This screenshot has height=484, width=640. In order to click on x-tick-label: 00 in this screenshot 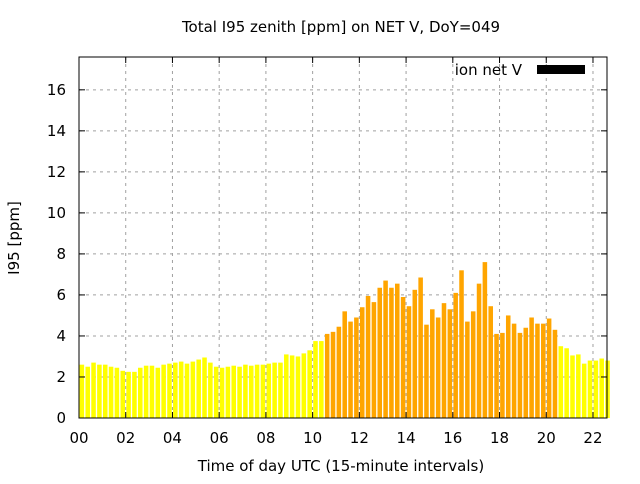, I will do `click(78, 438)`.